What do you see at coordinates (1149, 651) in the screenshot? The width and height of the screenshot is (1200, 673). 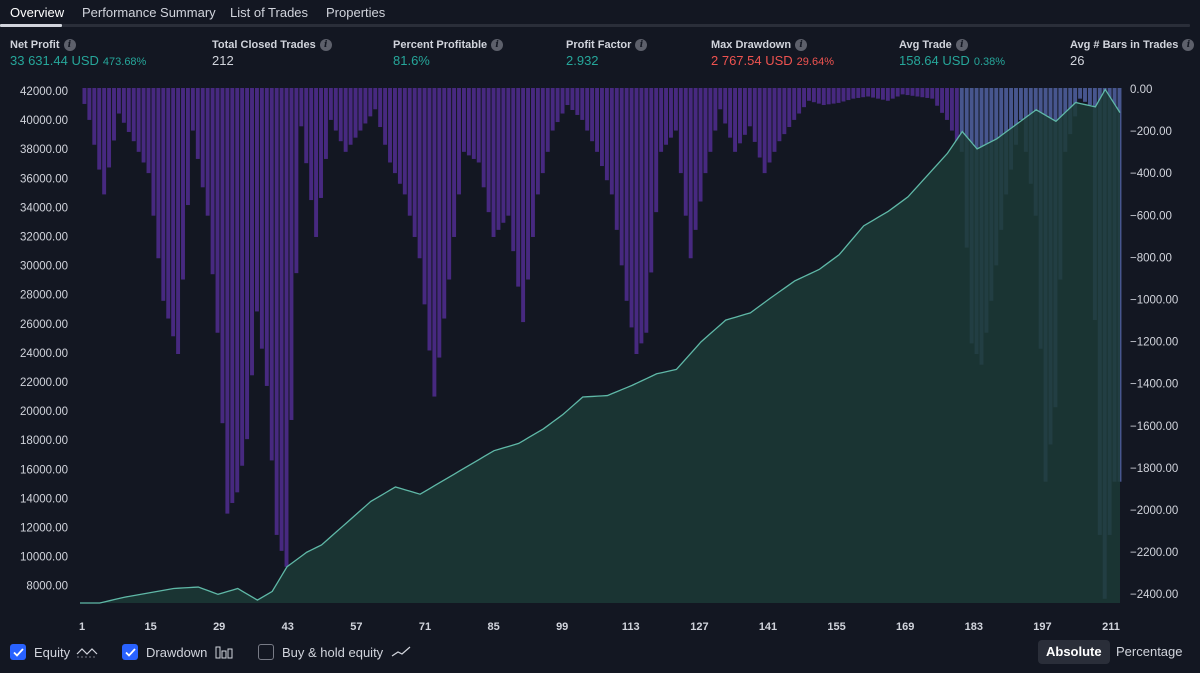 I see `percentage-toggle: Percentage` at bounding box center [1149, 651].